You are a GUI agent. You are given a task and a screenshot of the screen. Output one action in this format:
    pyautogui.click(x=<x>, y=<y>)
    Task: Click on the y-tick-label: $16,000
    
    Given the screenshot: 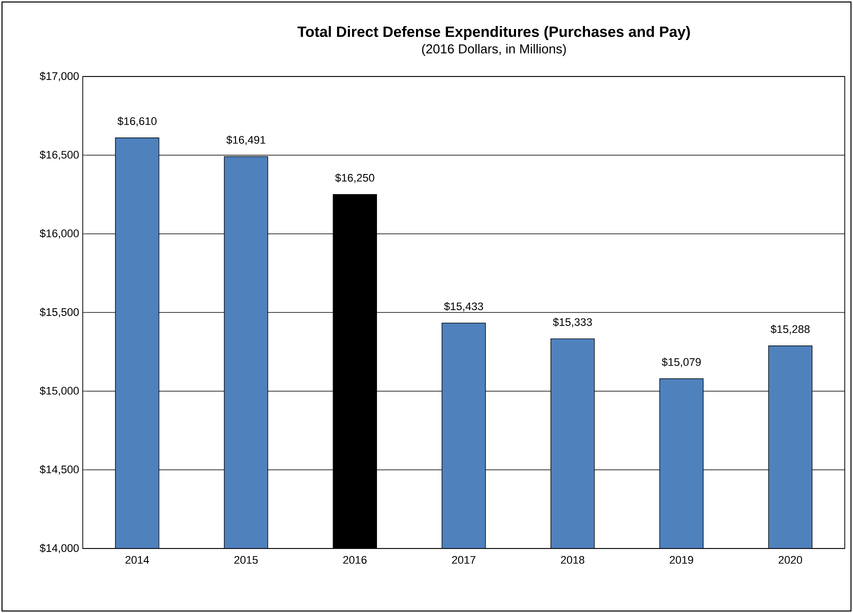 What is the action you would take?
    pyautogui.click(x=59, y=234)
    